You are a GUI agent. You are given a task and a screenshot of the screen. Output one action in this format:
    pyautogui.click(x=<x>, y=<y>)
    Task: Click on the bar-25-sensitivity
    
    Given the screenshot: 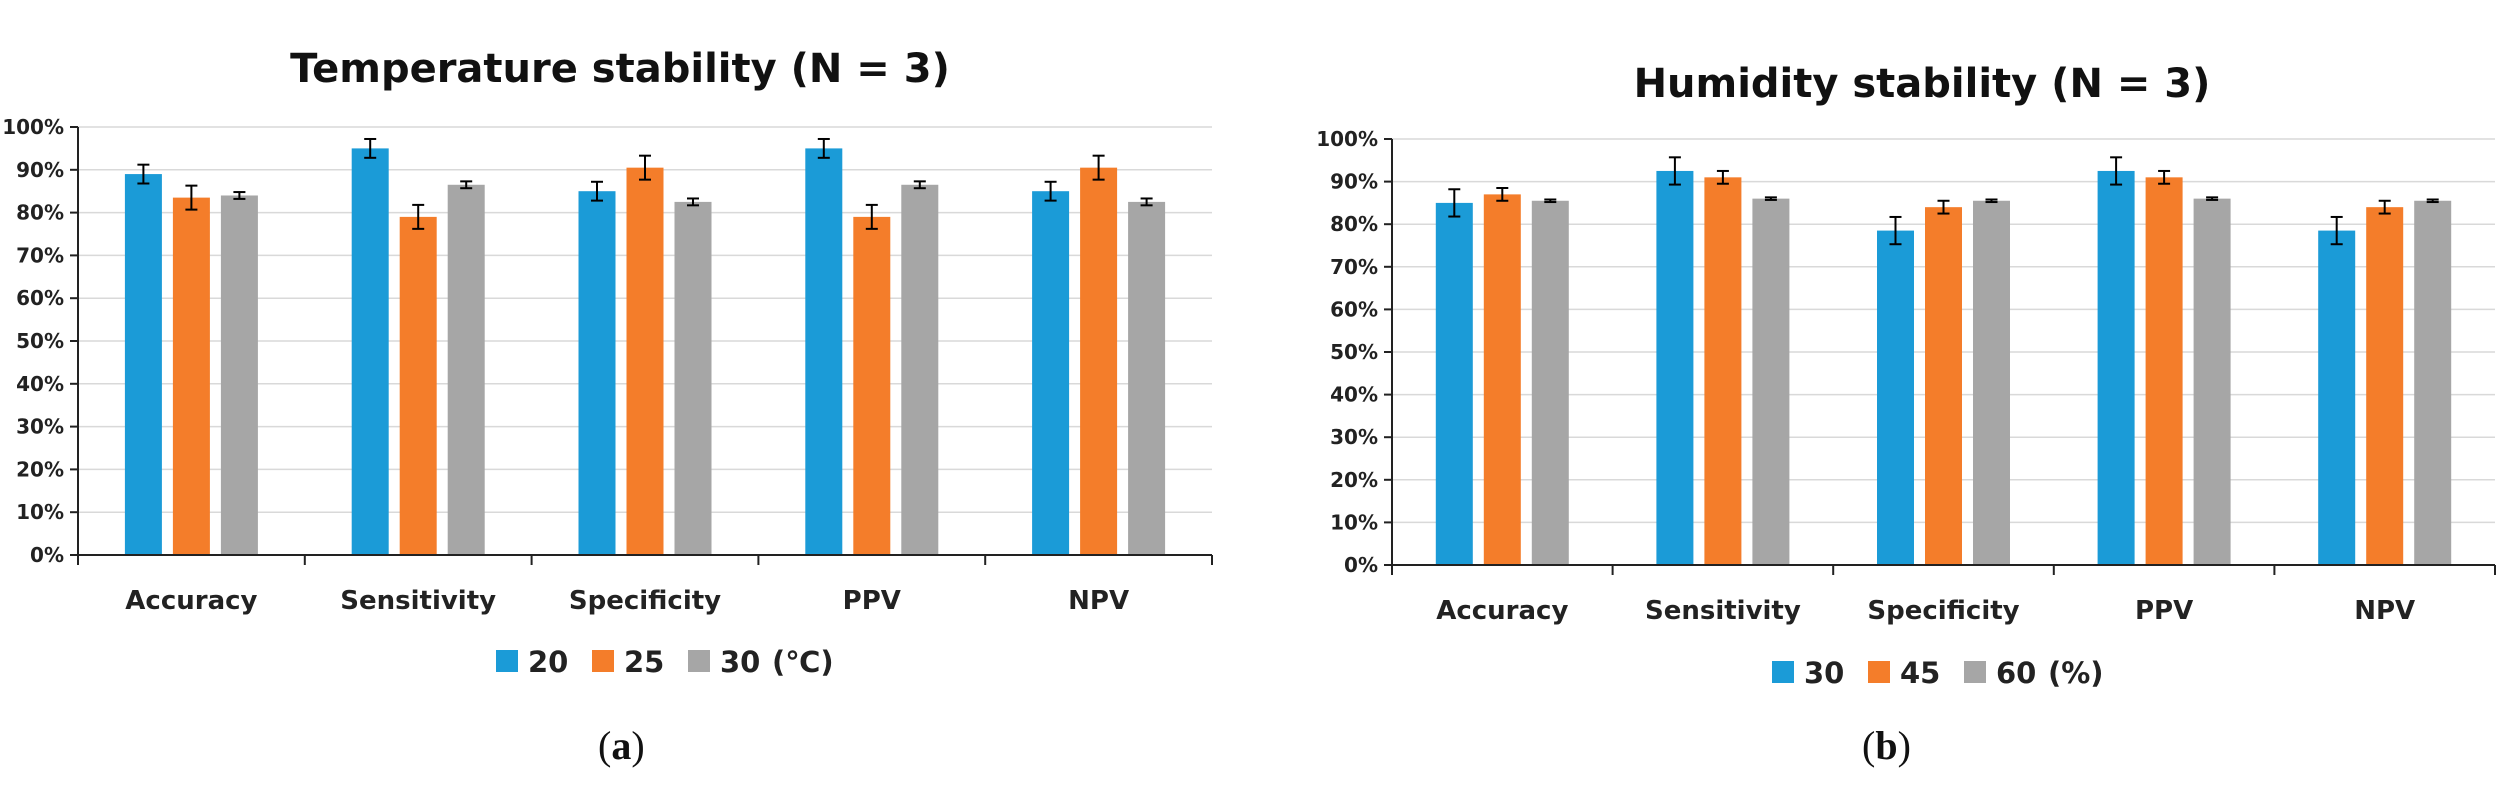 What is the action you would take?
    pyautogui.click(x=418, y=385)
    